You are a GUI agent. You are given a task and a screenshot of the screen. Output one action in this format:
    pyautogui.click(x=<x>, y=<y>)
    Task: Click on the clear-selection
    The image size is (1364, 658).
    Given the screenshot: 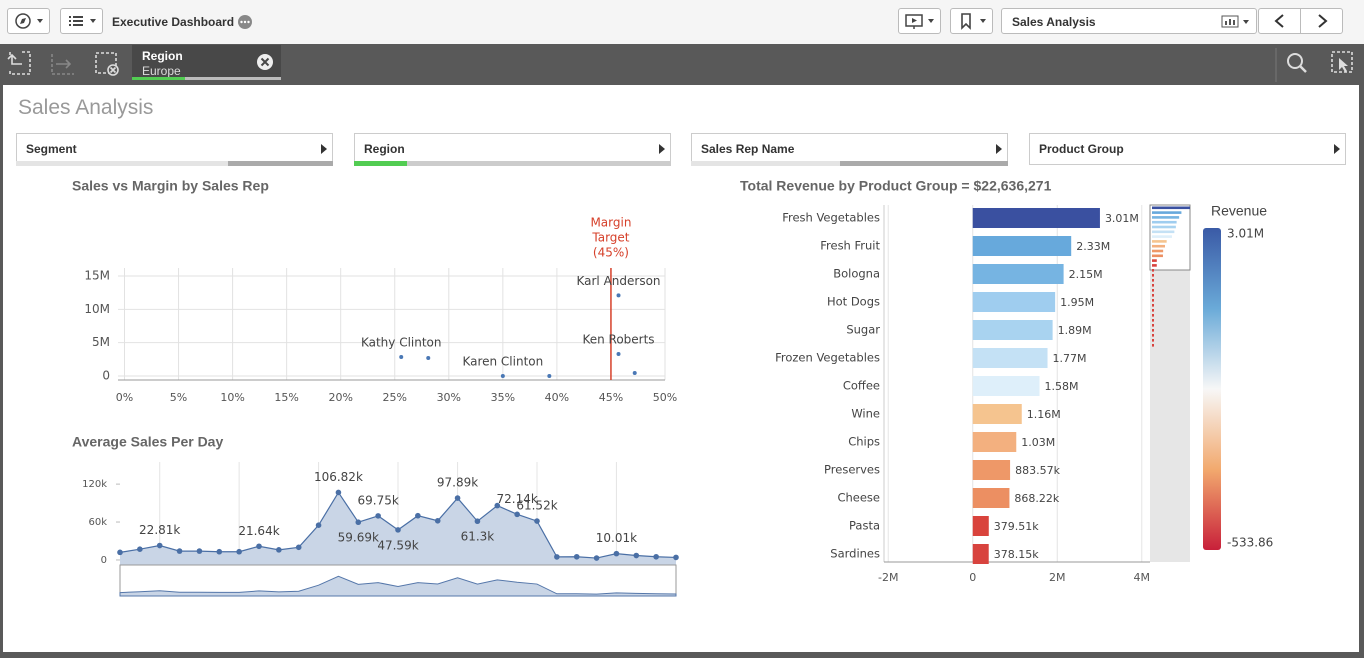 What is the action you would take?
    pyautogui.click(x=265, y=62)
    